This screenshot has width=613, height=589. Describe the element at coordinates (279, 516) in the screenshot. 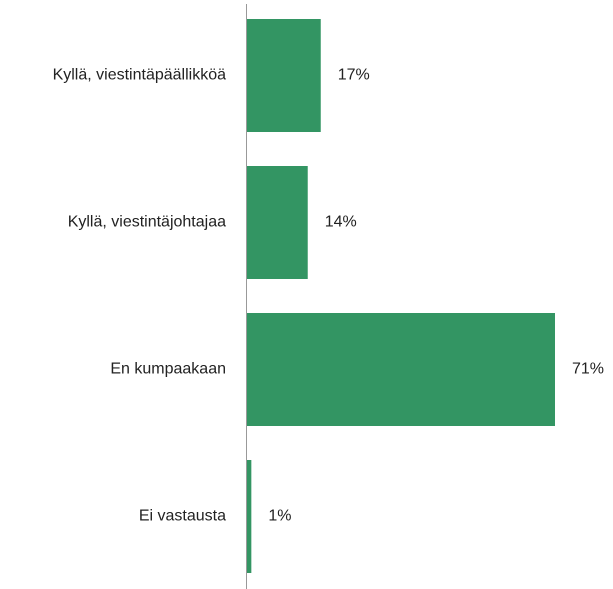

I see `value-label: 1%` at that location.